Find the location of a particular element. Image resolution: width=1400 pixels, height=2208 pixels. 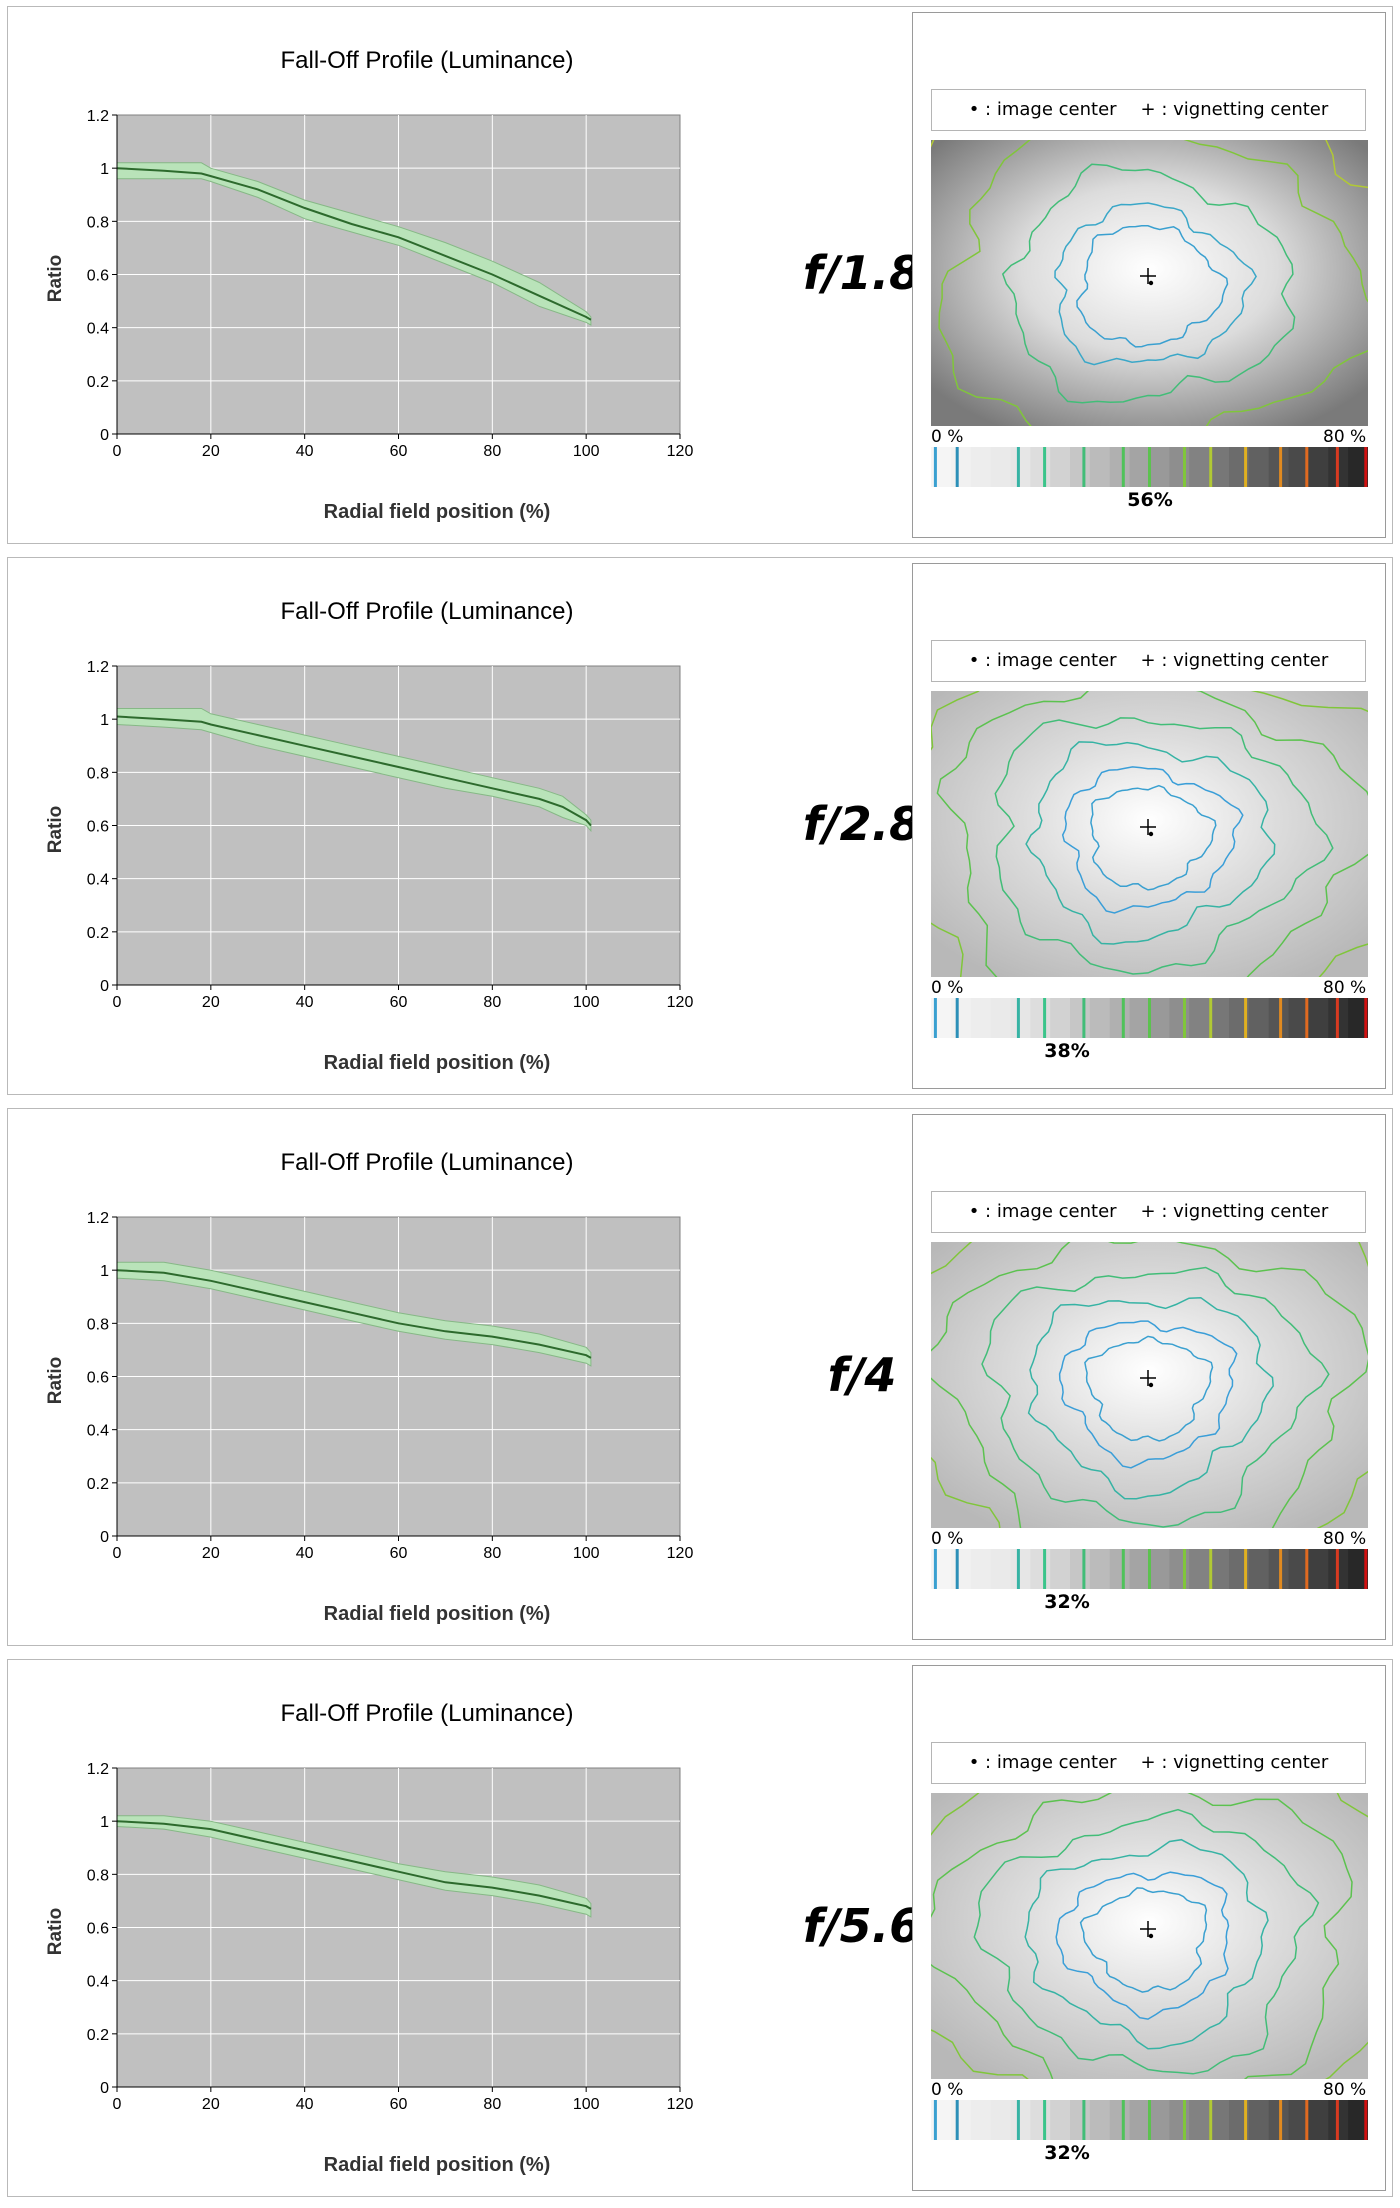

aperture-label: f/2.8 is located at coordinates (862, 824).